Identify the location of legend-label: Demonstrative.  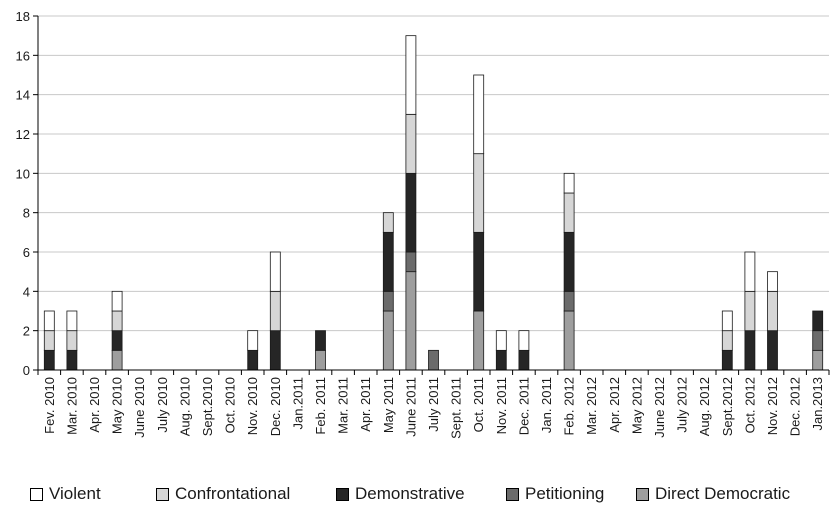
(410, 493).